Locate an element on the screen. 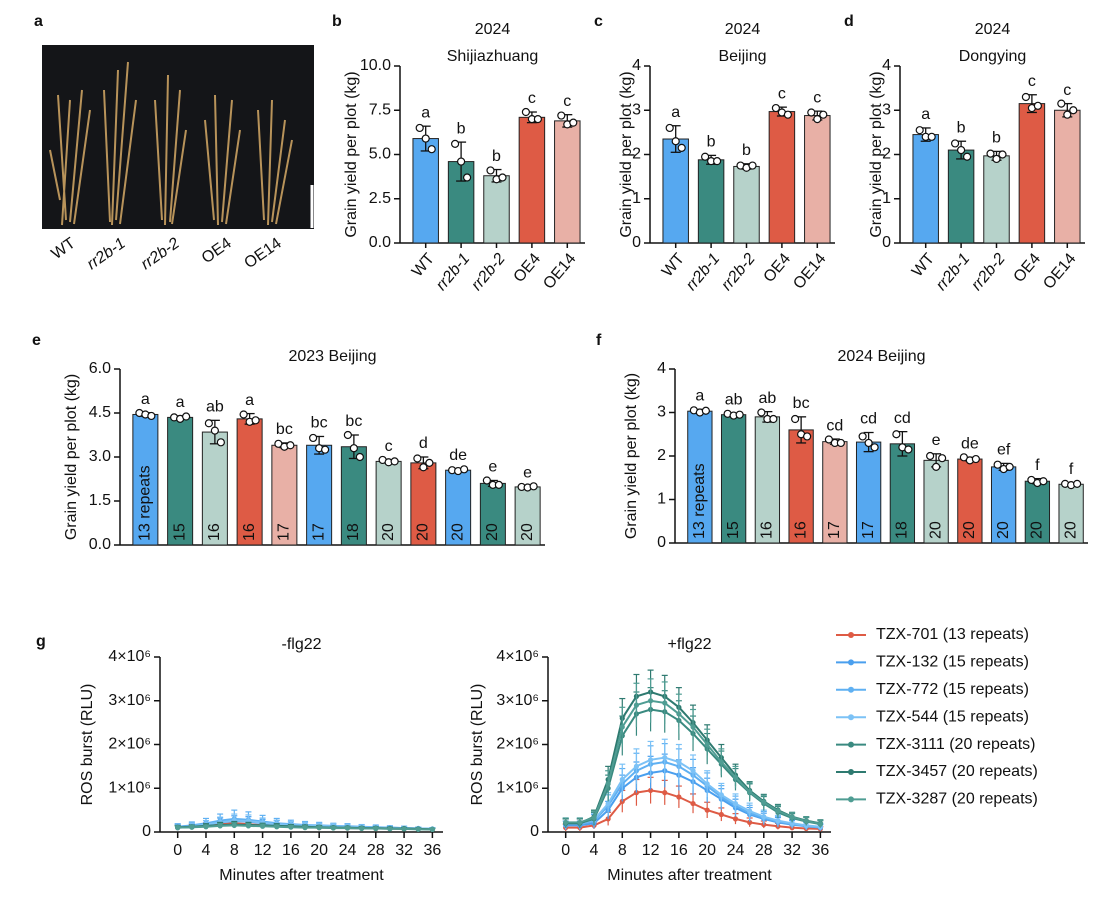 This screenshot has width=1107, height=911. x-tick-label: 32 is located at coordinates (404, 850).